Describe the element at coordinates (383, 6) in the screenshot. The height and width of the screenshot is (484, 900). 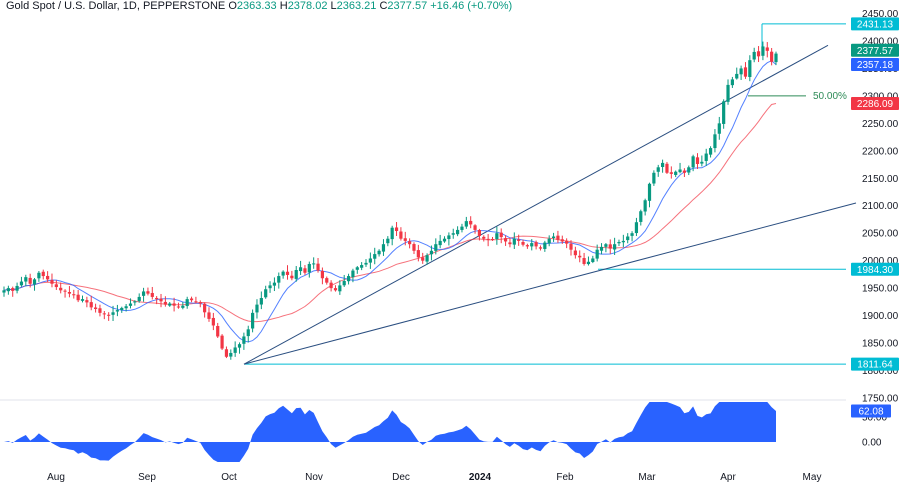
I see `close-label: C` at that location.